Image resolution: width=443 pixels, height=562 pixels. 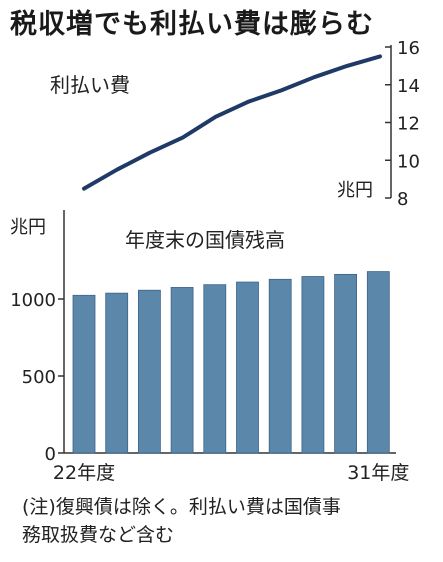 What do you see at coordinates (181, 507) in the screenshot?
I see `footnote-line-1: (注)復興債は除く。利払い費は国債事` at bounding box center [181, 507].